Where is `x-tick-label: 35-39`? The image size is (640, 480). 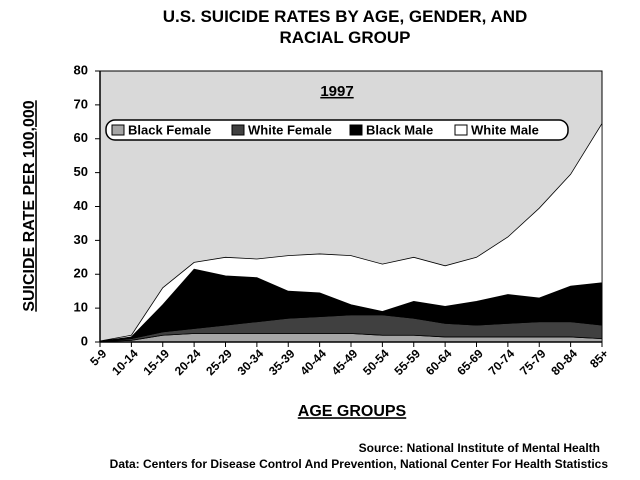 x-tick-label: 35-39 is located at coordinates (282, 362).